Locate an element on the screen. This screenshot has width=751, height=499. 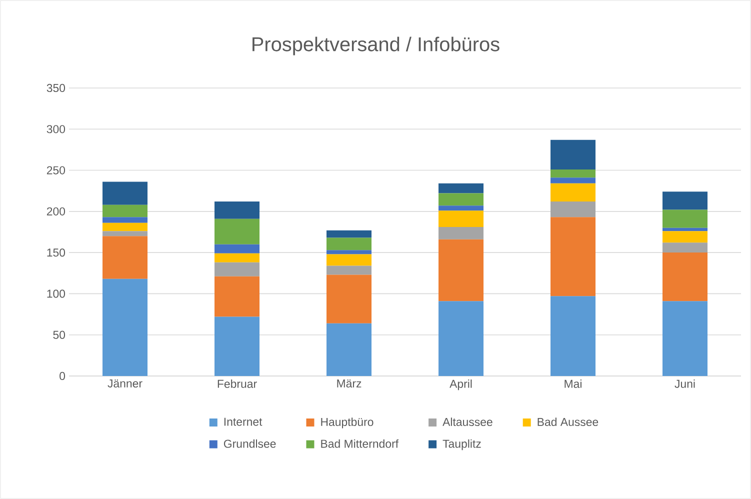
y-tick-label: 300 is located at coordinates (56, 129).